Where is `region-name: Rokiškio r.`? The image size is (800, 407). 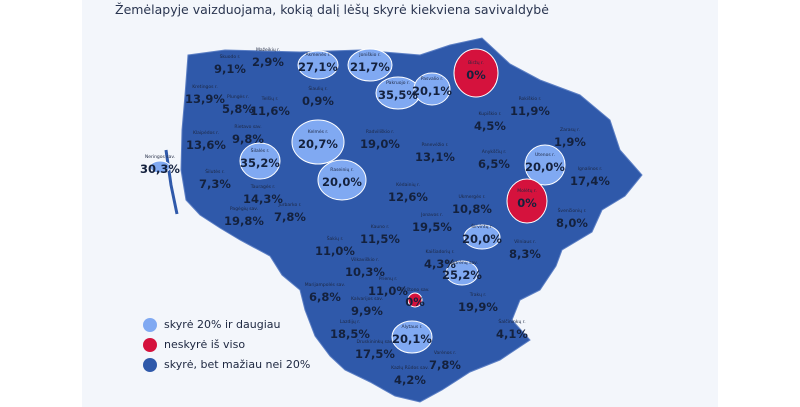
region-name: Rokiškio r. is located at coordinates (530, 98).